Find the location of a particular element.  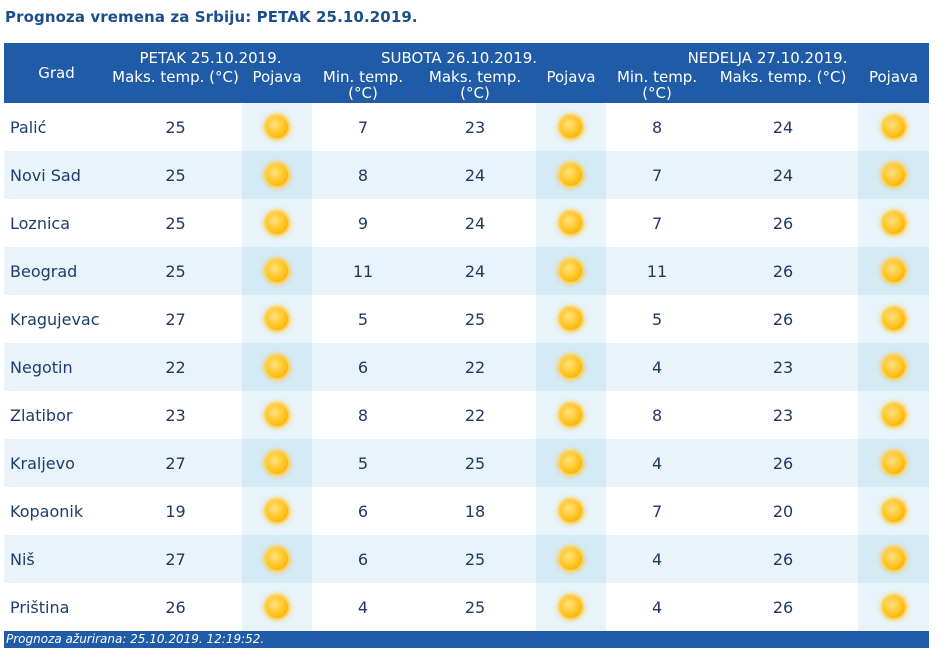

day2-min-temp: 7 is located at coordinates (363, 127).